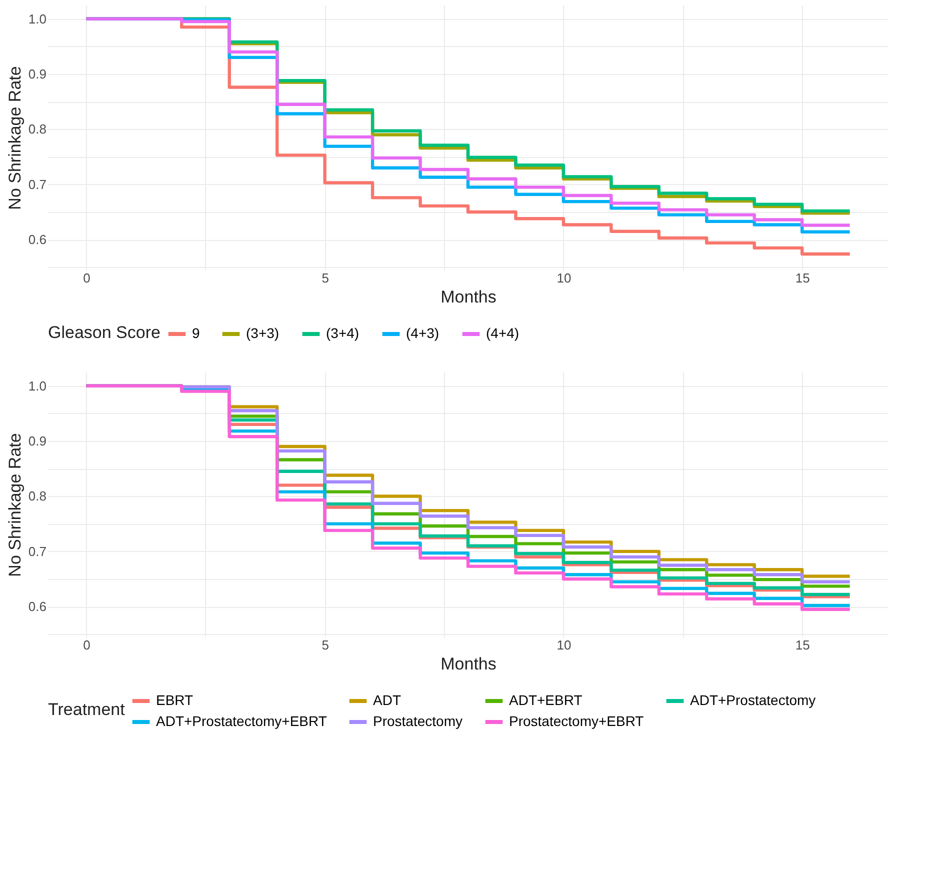 The width and height of the screenshot is (952, 871). What do you see at coordinates (417, 721) in the screenshot?
I see `legend-label: Prostatectomy` at bounding box center [417, 721].